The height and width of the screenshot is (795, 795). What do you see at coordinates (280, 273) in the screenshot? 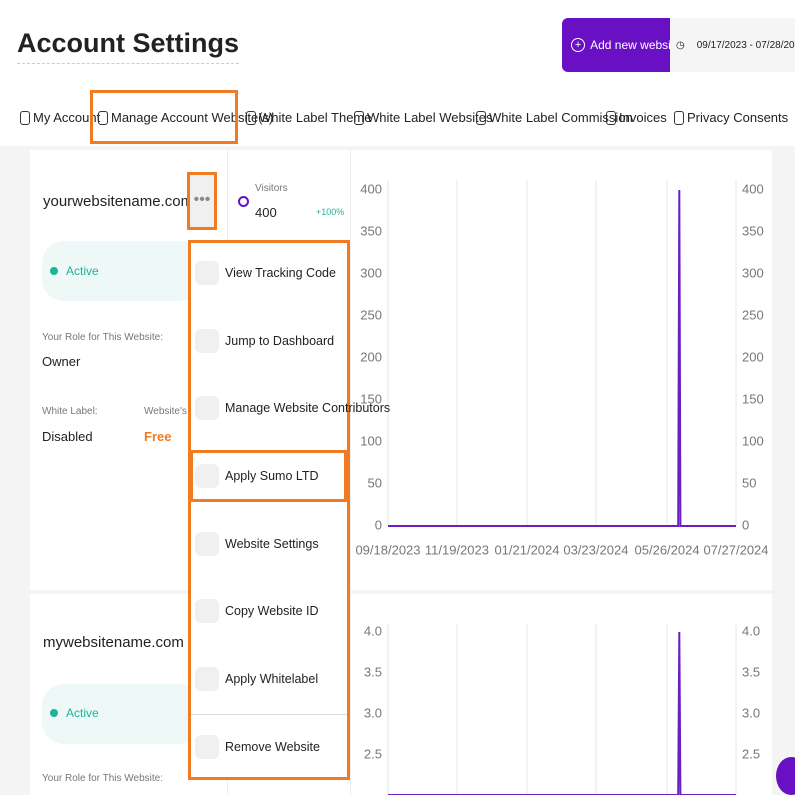
I see `menu-label: View Tracking Code` at bounding box center [280, 273].